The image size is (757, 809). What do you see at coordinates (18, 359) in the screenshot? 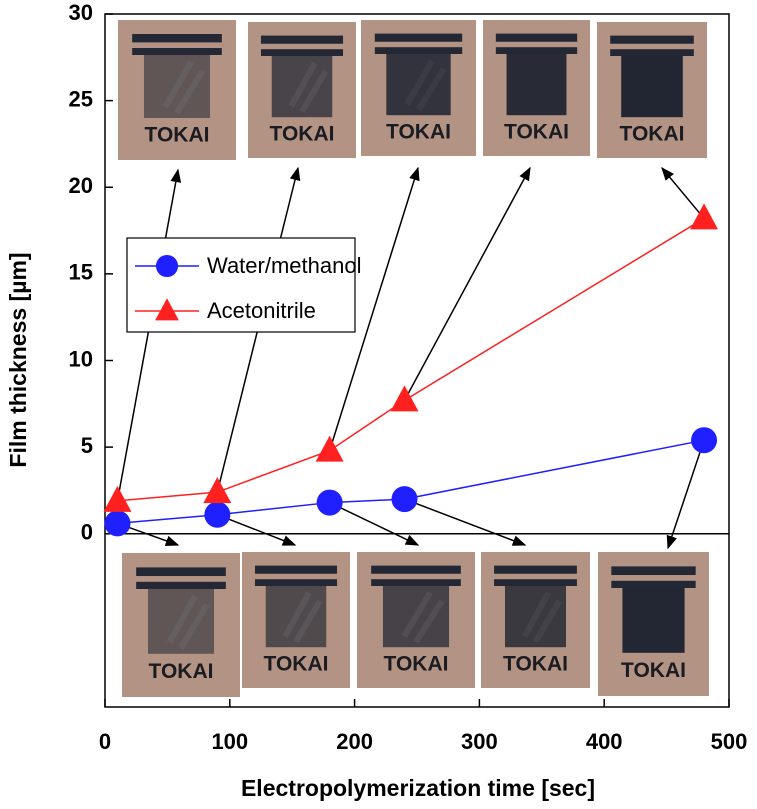
I see `y-axis-label: Film thickness [µm]` at bounding box center [18, 359].